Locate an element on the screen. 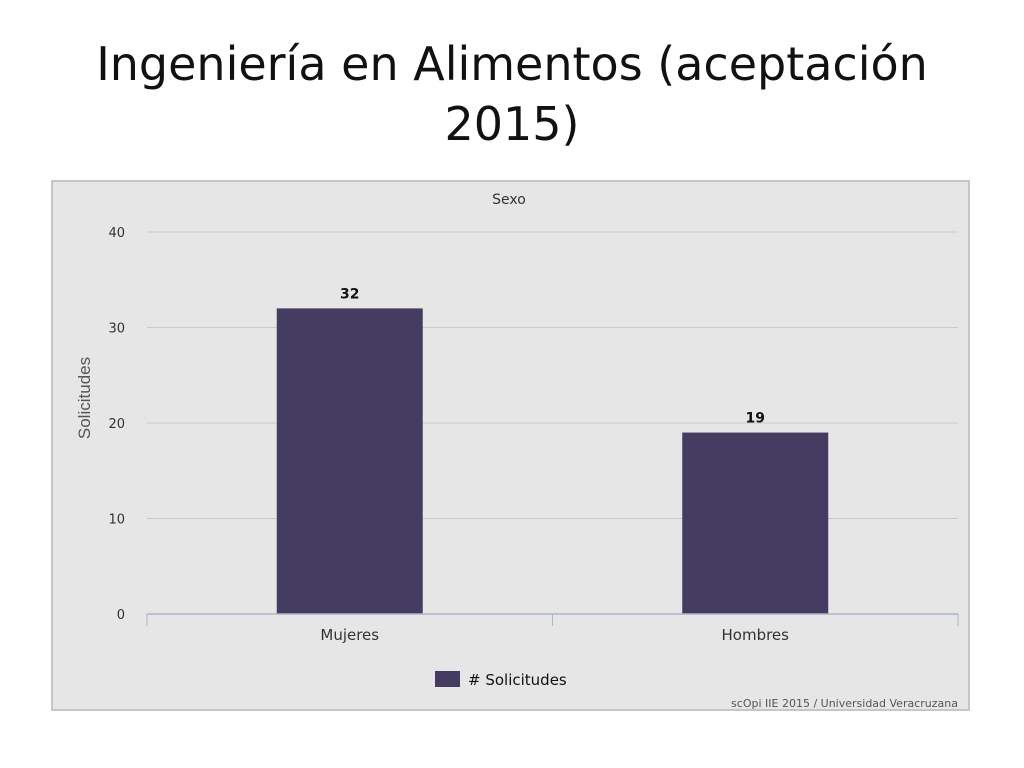 The width and height of the screenshot is (1024, 768). data-label: 32 is located at coordinates (349, 294).